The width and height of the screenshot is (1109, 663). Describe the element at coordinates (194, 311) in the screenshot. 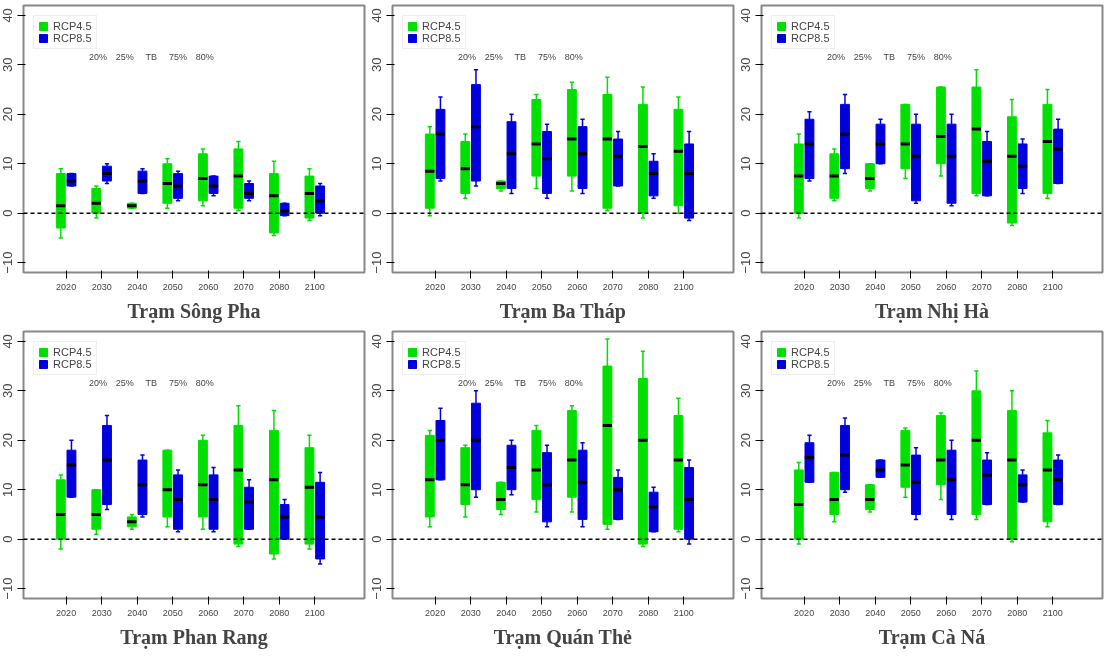

I see `text: Trạm Sông Pha` at that location.